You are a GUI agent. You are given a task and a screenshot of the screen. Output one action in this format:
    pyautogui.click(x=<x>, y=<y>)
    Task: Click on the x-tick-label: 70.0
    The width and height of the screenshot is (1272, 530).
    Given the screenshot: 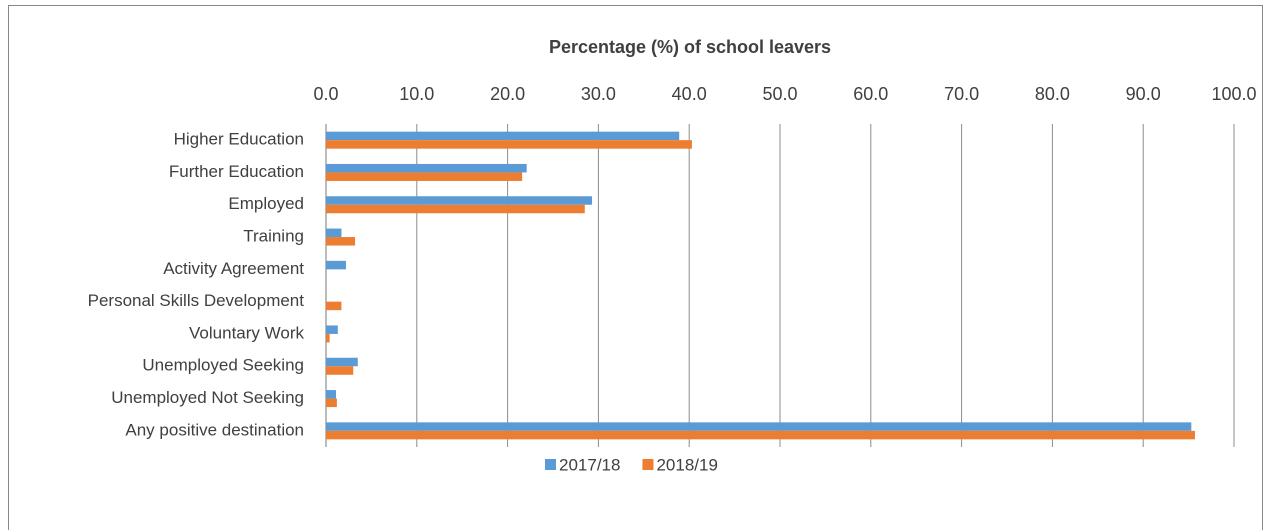 What is the action you would take?
    pyautogui.click(x=961, y=94)
    